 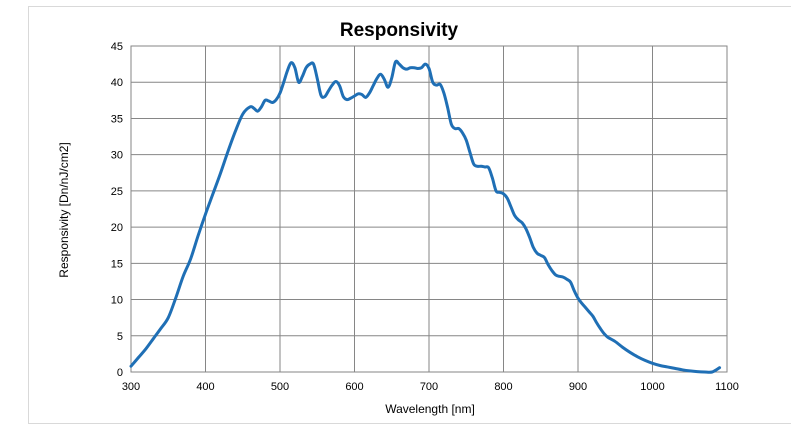 I want to click on y-tick-label: 40, so click(x=117, y=83).